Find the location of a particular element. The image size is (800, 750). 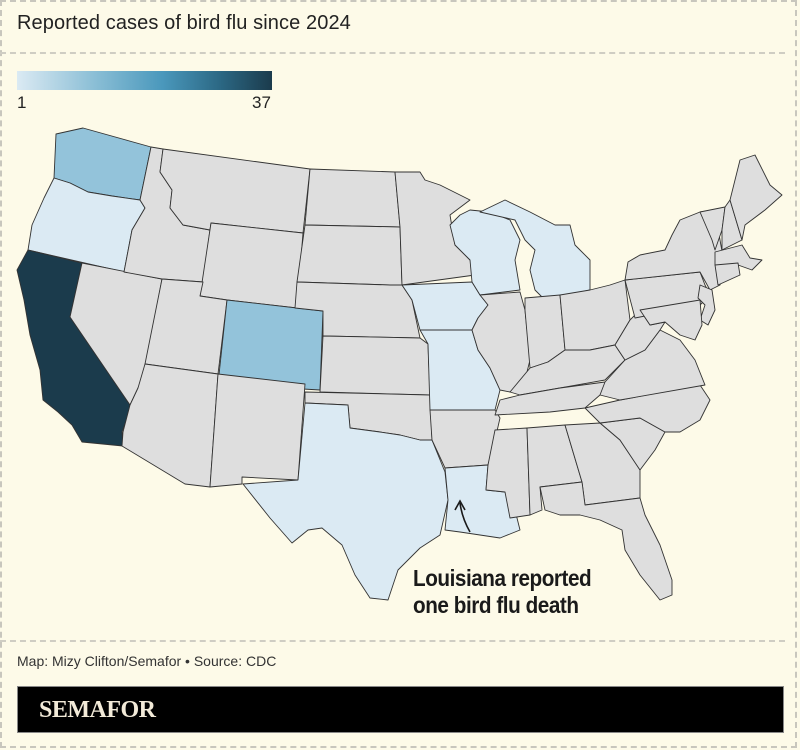

brand-footer-bar: SEMAFOR is located at coordinates (400, 709).